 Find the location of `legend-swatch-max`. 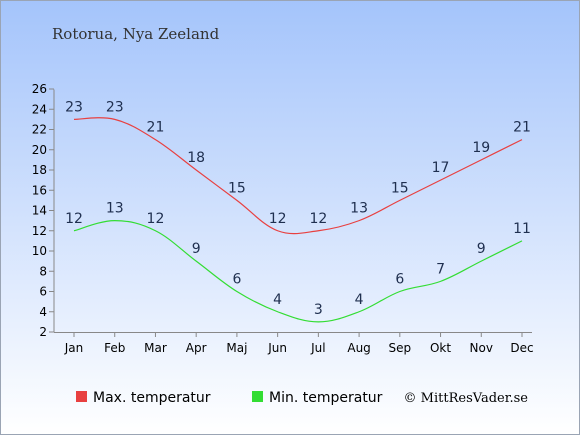

legend-swatch-max is located at coordinates (81, 396).